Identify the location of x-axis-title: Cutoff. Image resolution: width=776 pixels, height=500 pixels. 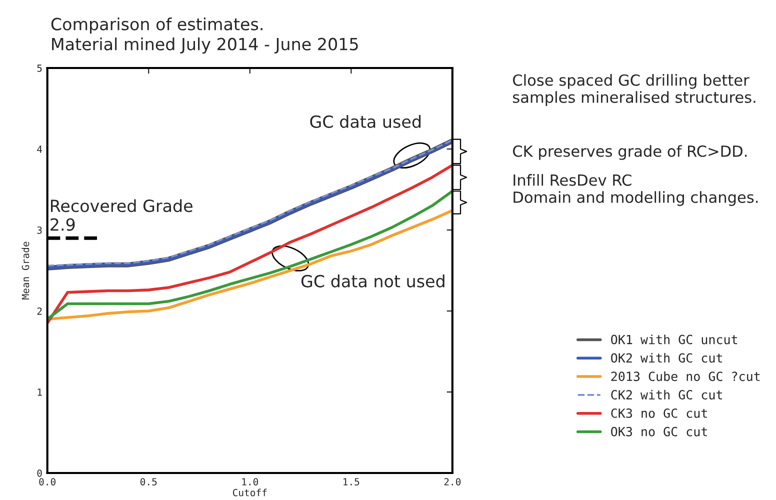
(249, 492).